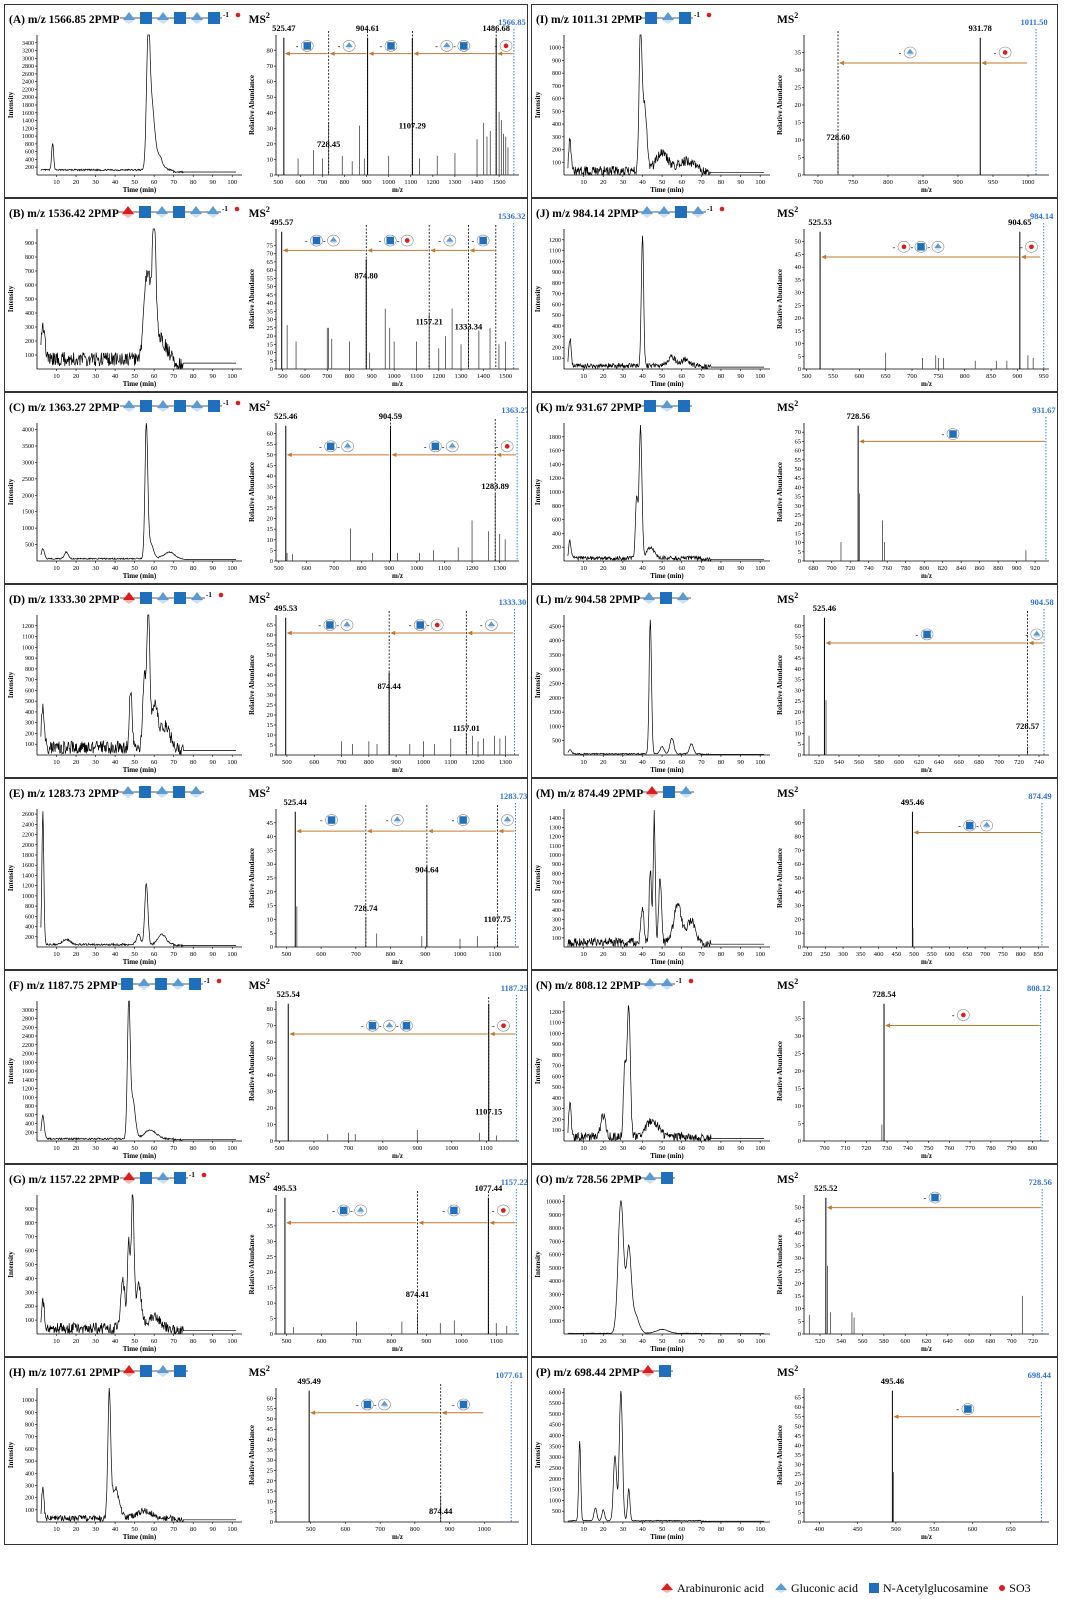 This screenshot has width=1080, height=1599. What do you see at coordinates (798, 1233) in the screenshot?
I see `ms-y-tick-label: 40` at bounding box center [798, 1233].